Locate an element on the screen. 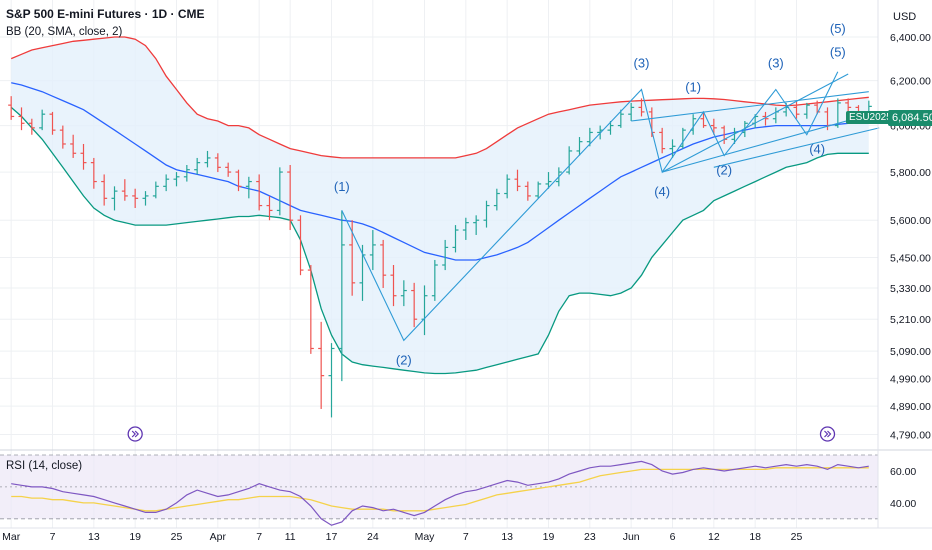  wave-trendline-b is located at coordinates (771, 142).